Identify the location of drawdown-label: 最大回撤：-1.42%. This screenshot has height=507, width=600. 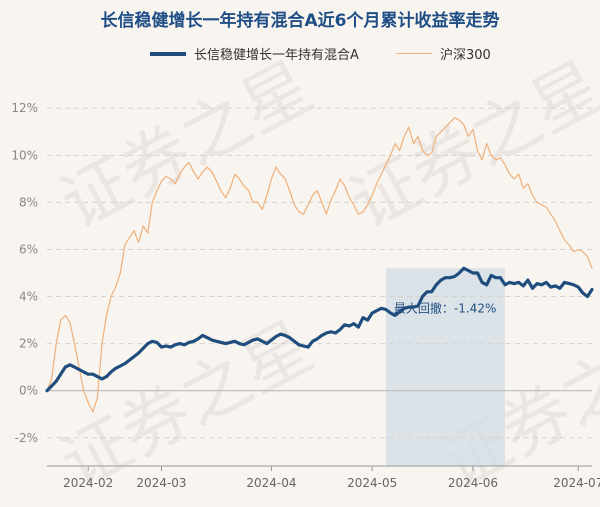
(445, 307).